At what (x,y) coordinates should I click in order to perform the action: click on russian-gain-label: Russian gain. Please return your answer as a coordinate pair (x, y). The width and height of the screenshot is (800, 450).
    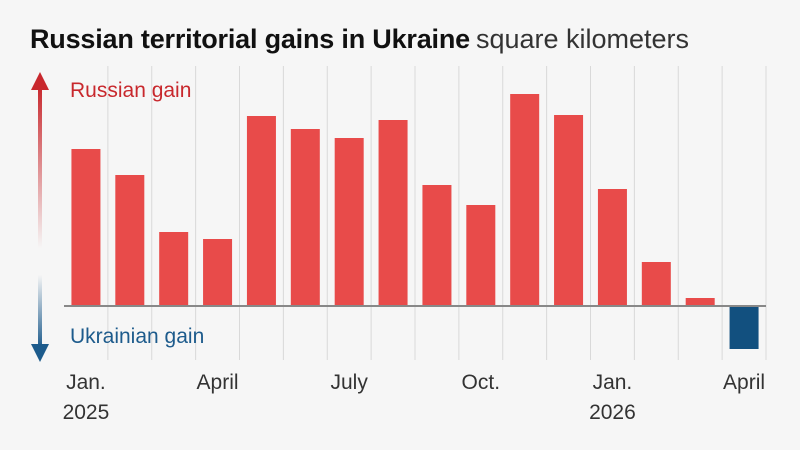
    Looking at the image, I should click on (130, 90).